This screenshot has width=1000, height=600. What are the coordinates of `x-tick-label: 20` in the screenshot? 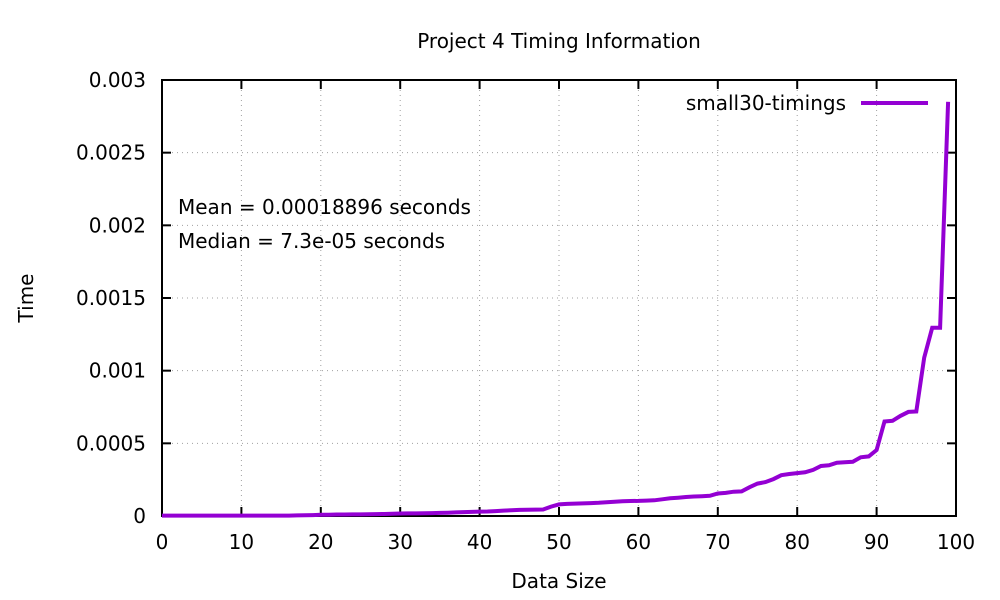 It's located at (320, 542).